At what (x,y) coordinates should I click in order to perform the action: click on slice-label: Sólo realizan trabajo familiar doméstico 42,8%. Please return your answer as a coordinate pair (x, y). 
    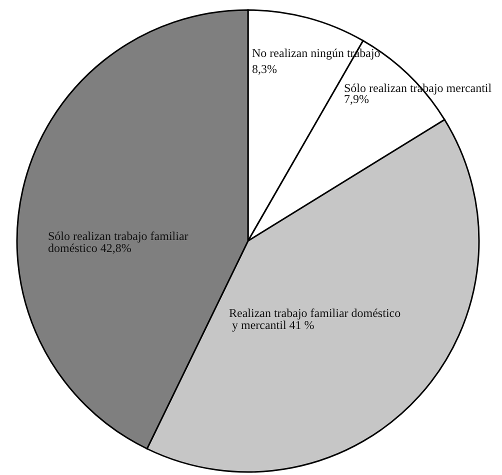
    Looking at the image, I should click on (118, 242).